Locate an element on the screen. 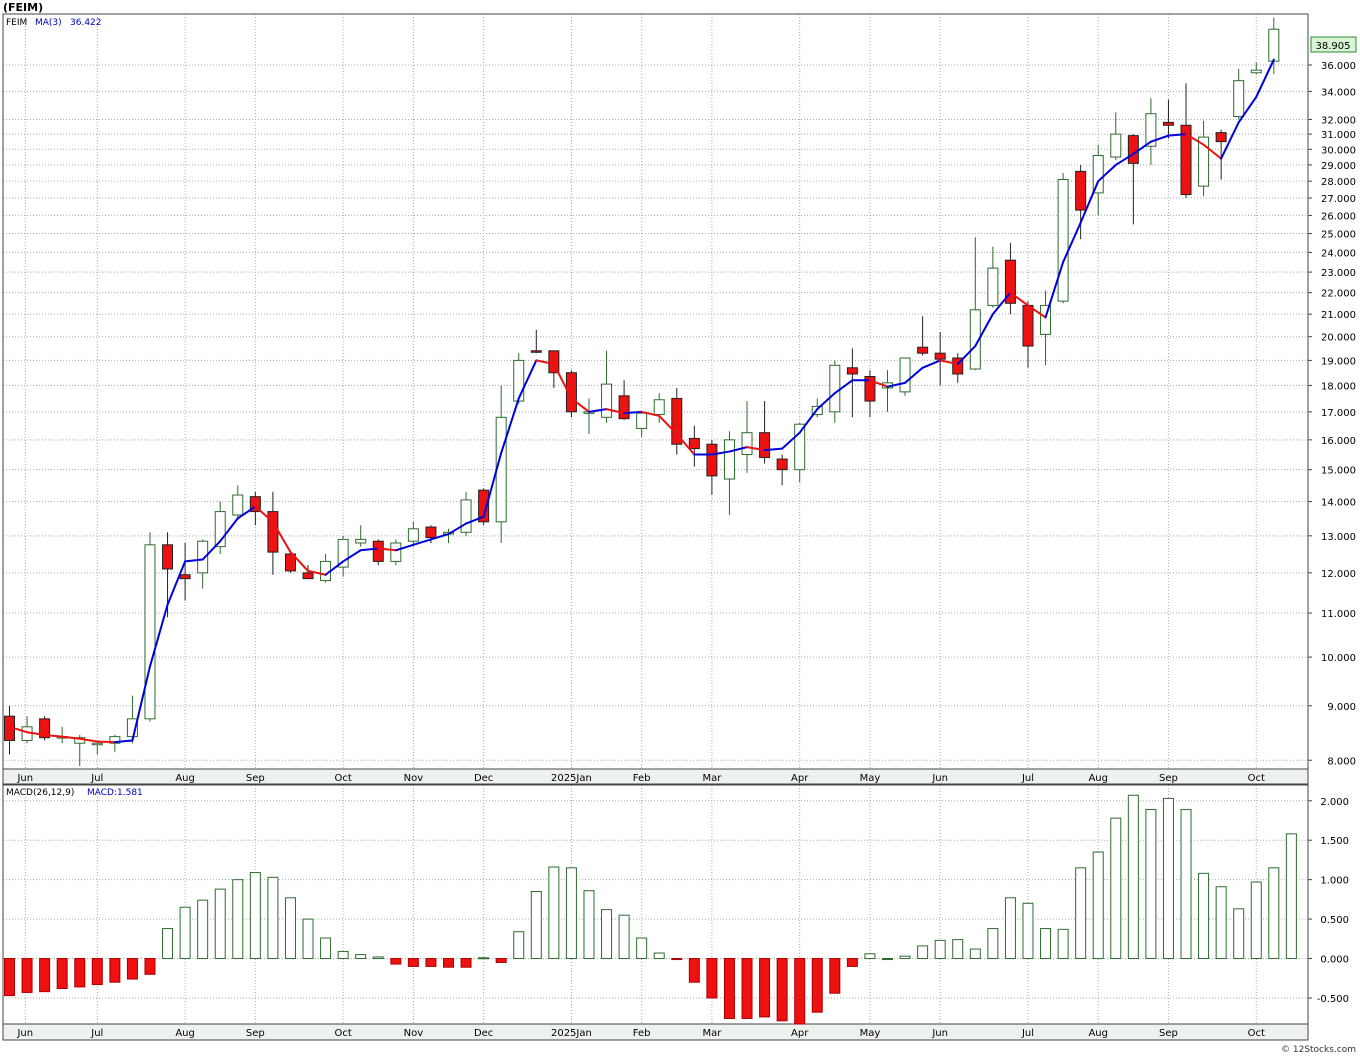 The width and height of the screenshot is (1360, 1056). price-tick-label: 23.000 is located at coordinates (1338, 273).